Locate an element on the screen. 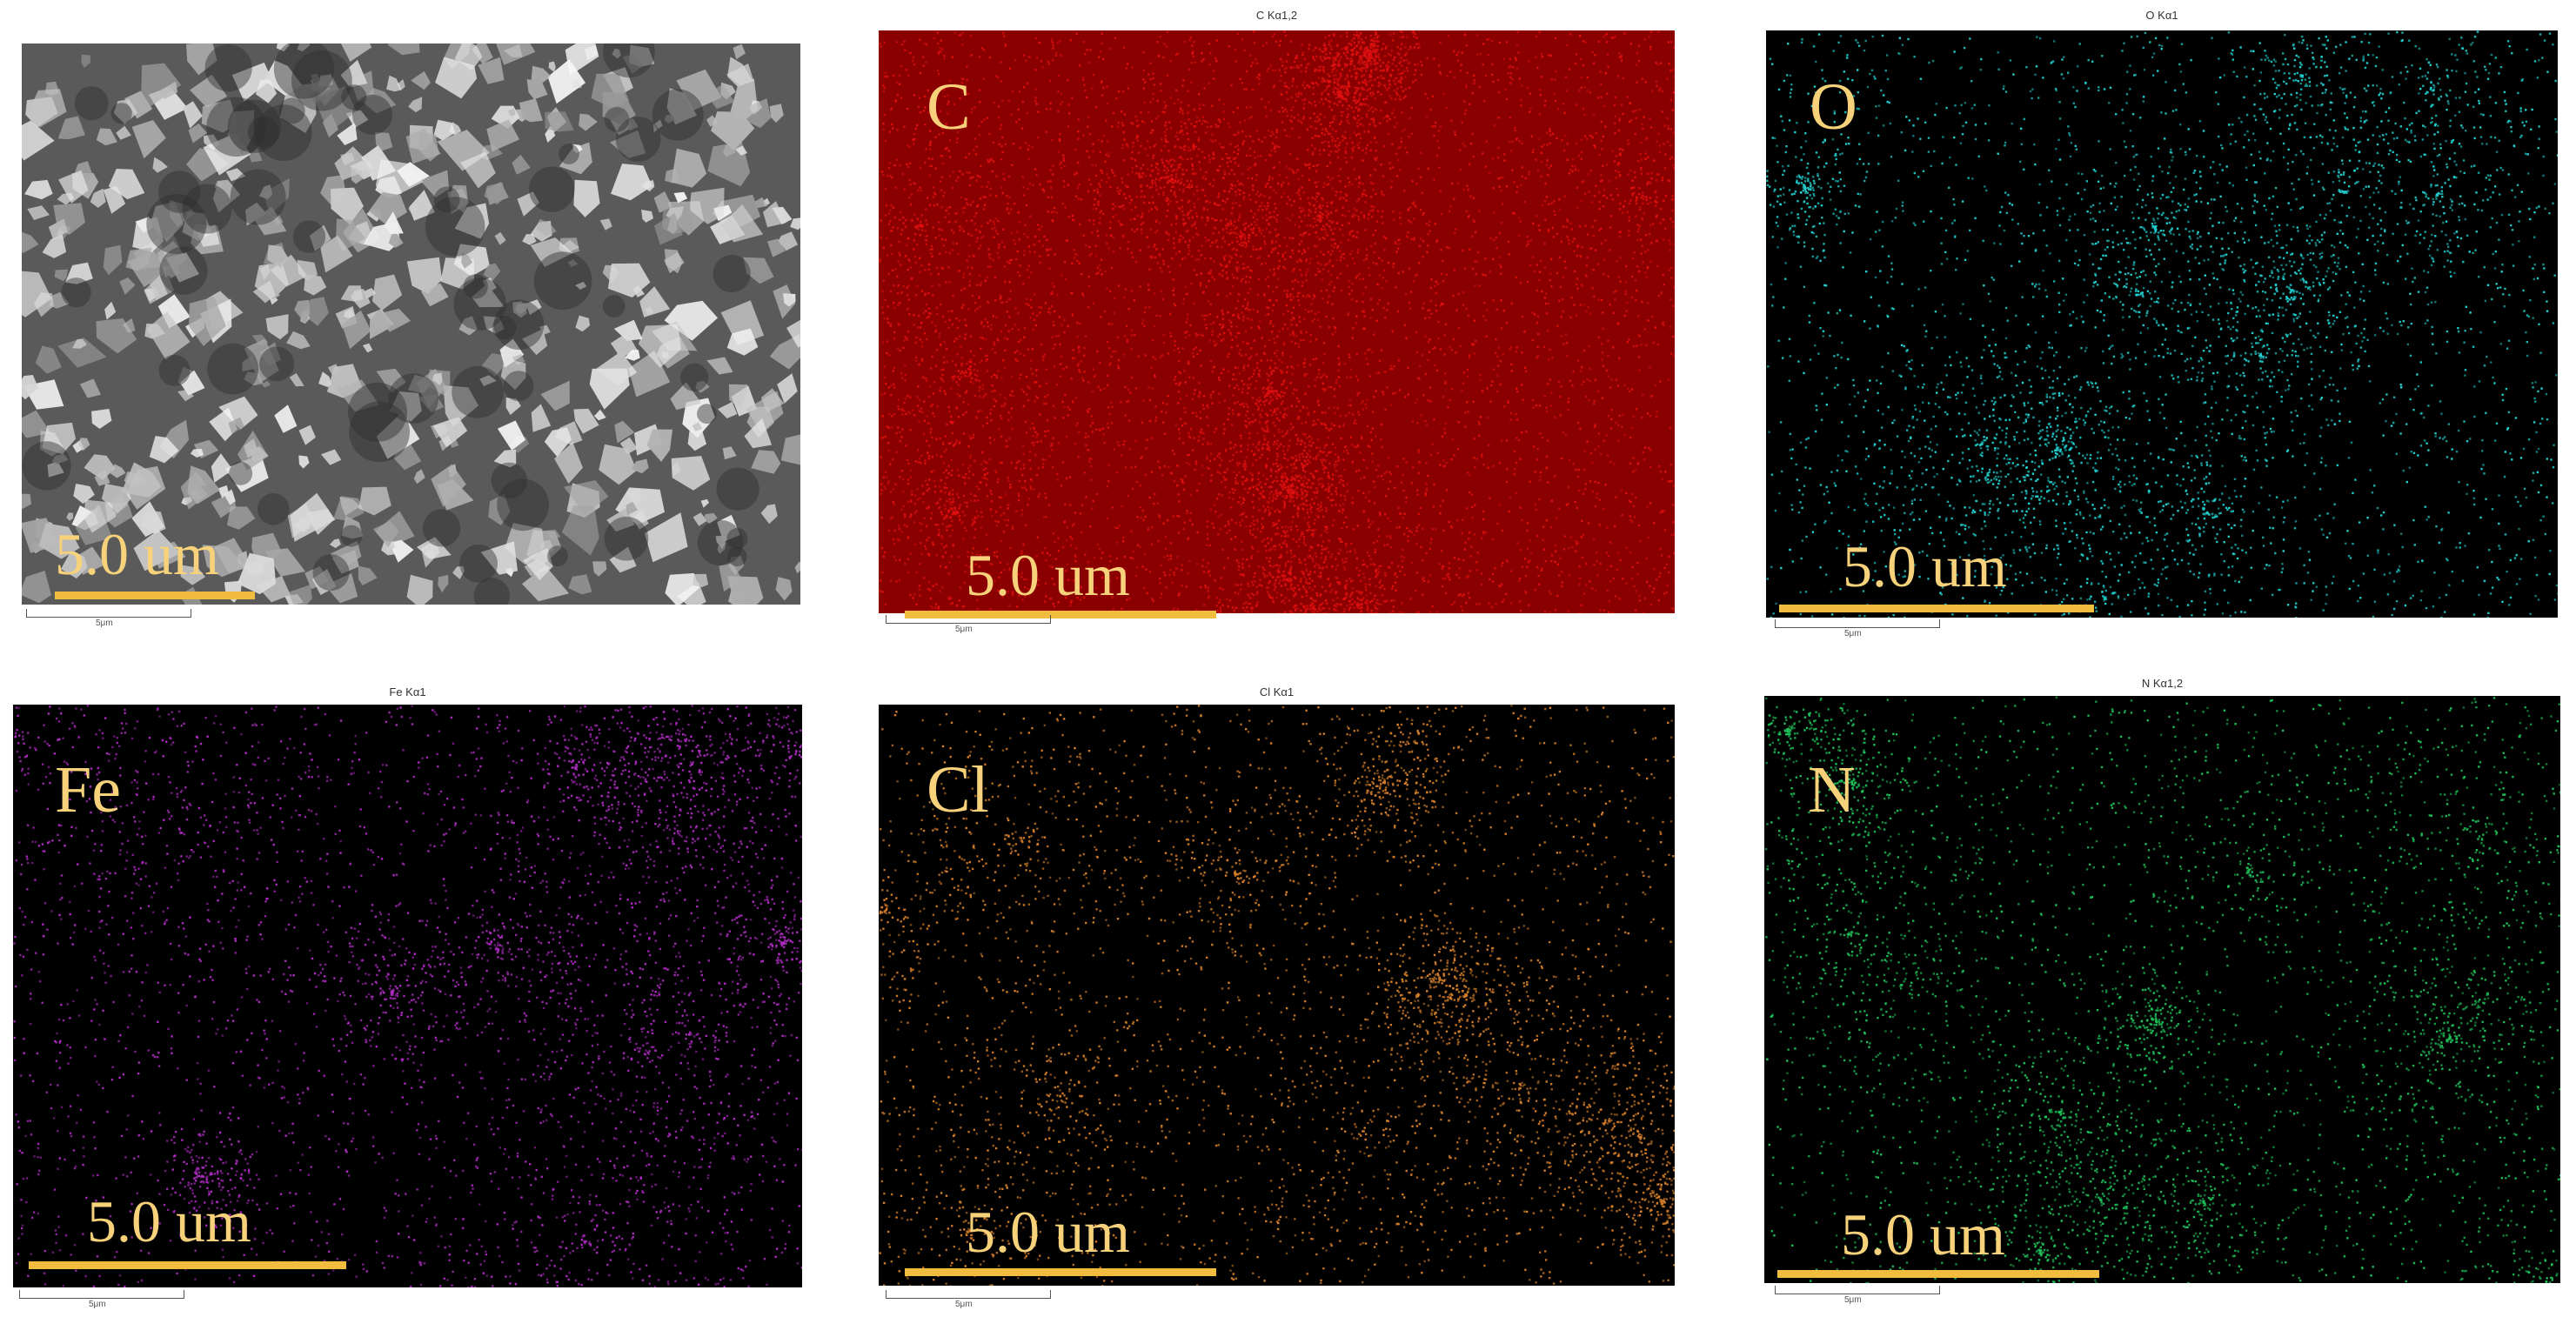  chlorine-element-map is located at coordinates (1277, 995).